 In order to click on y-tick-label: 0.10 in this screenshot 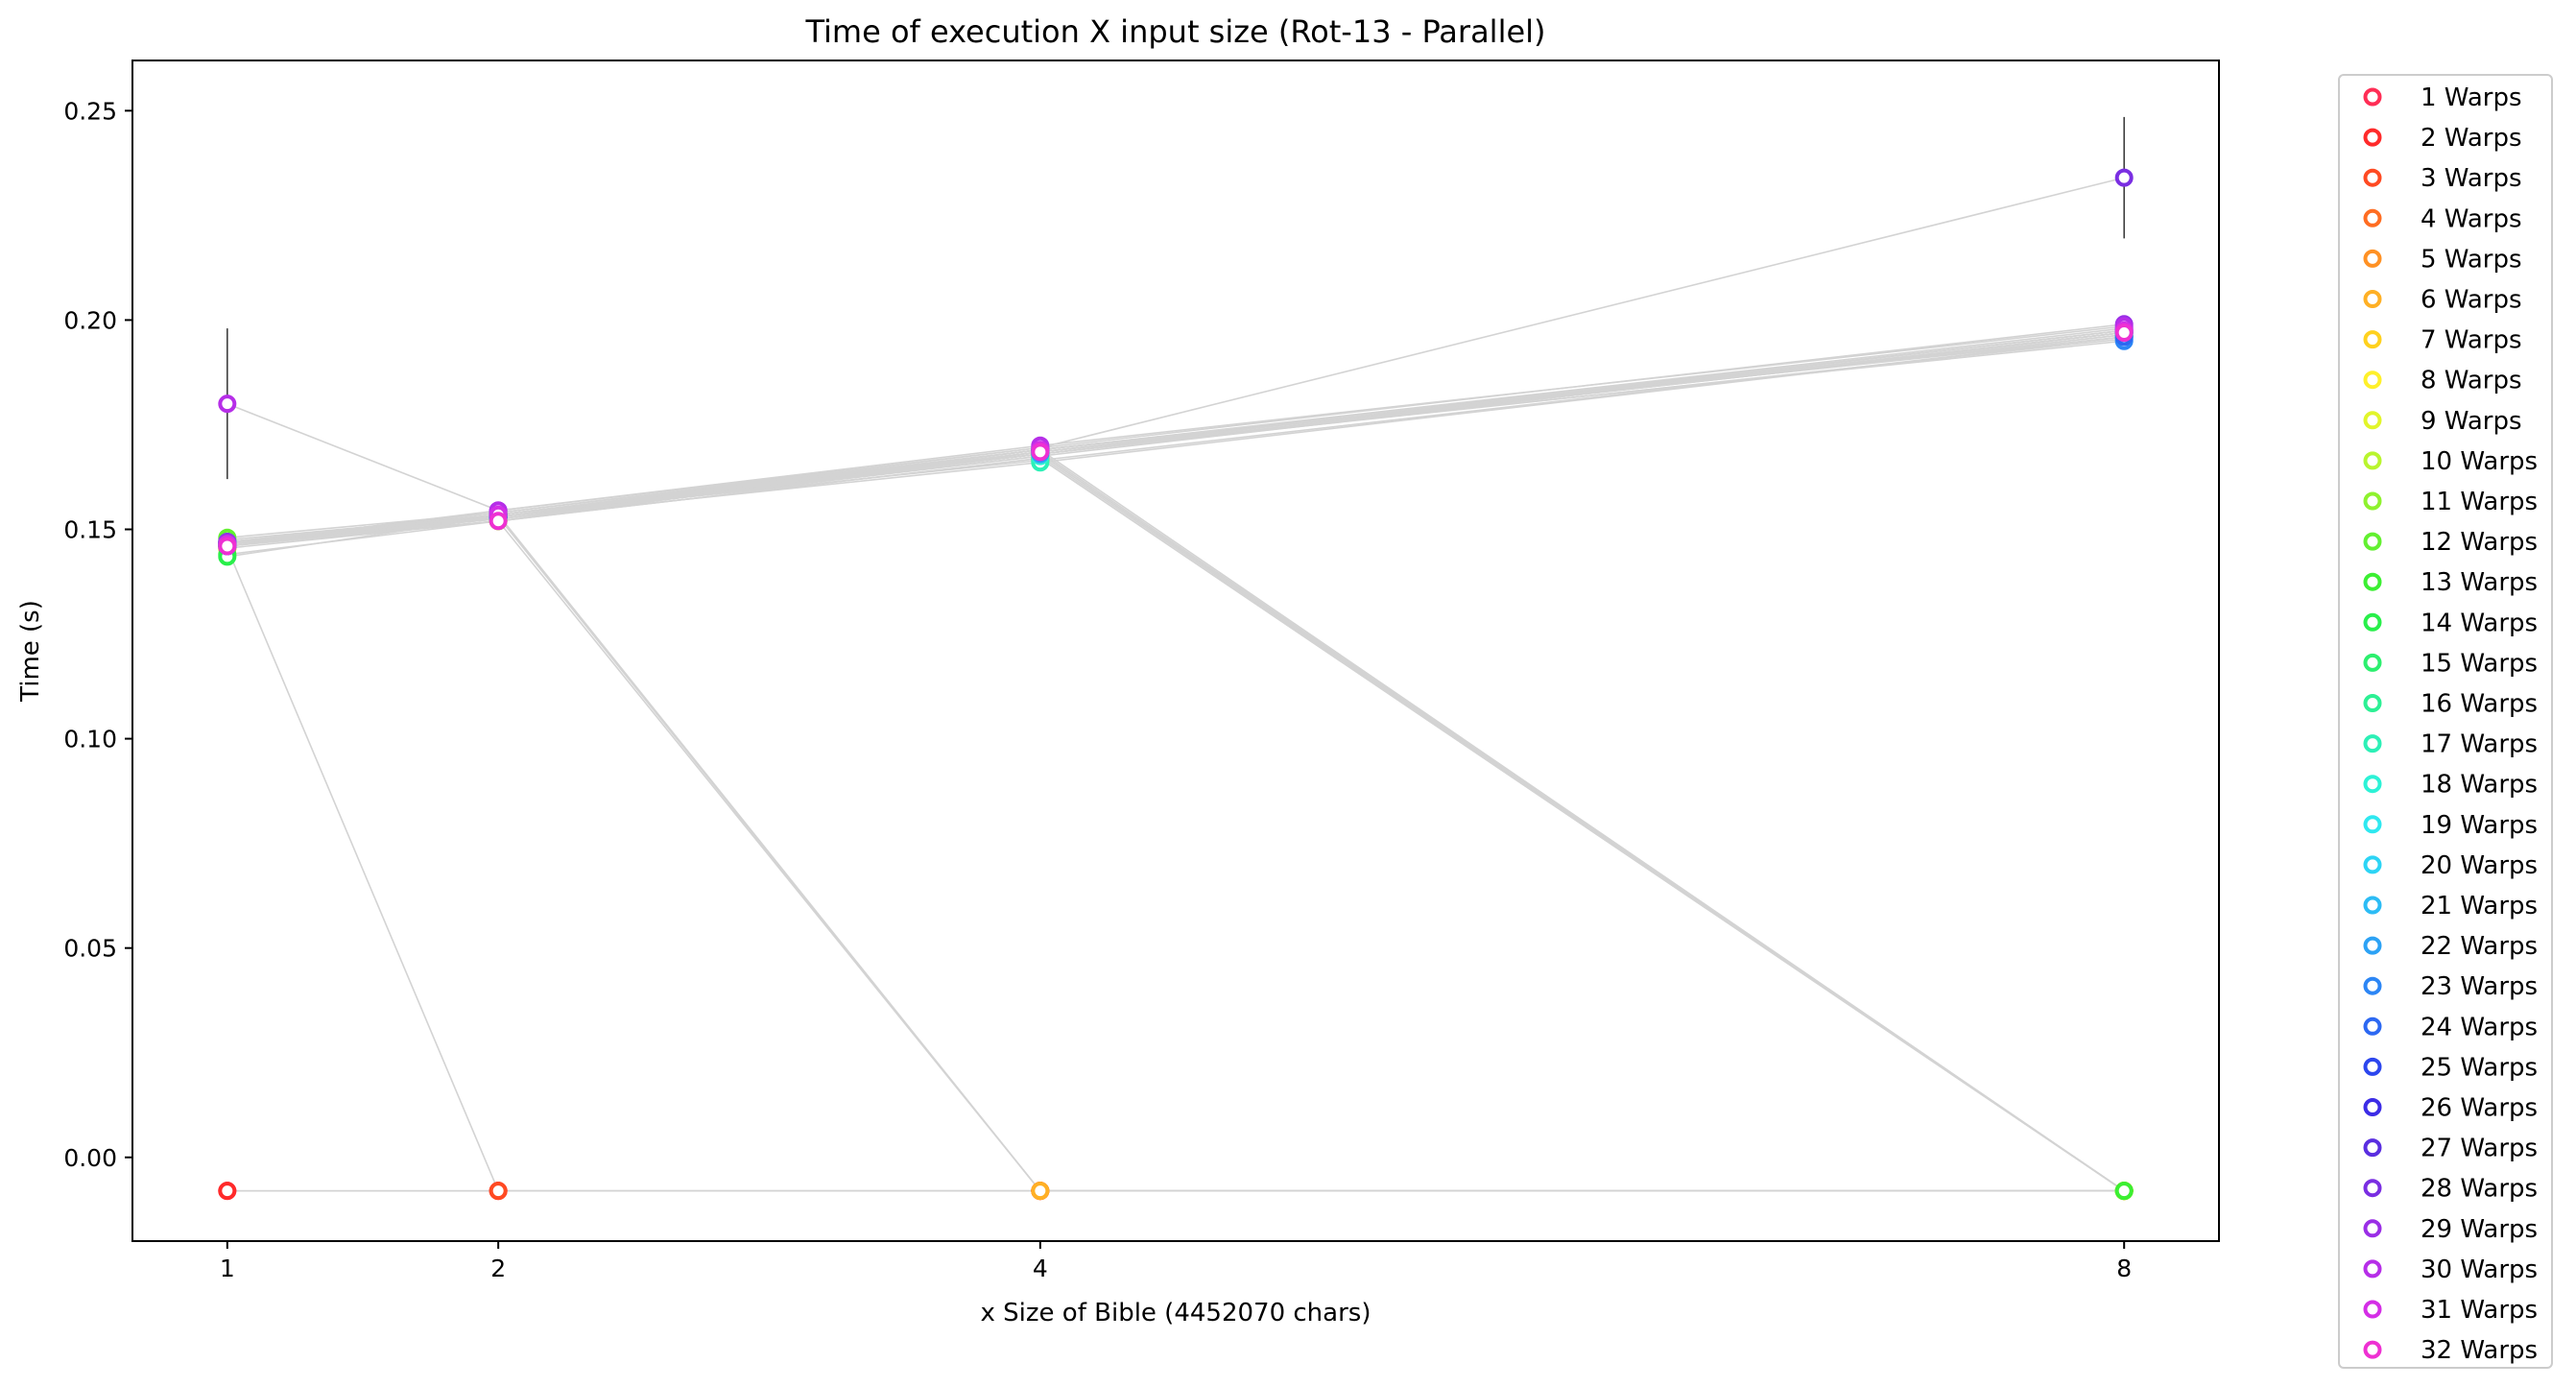, I will do `click(90, 740)`.